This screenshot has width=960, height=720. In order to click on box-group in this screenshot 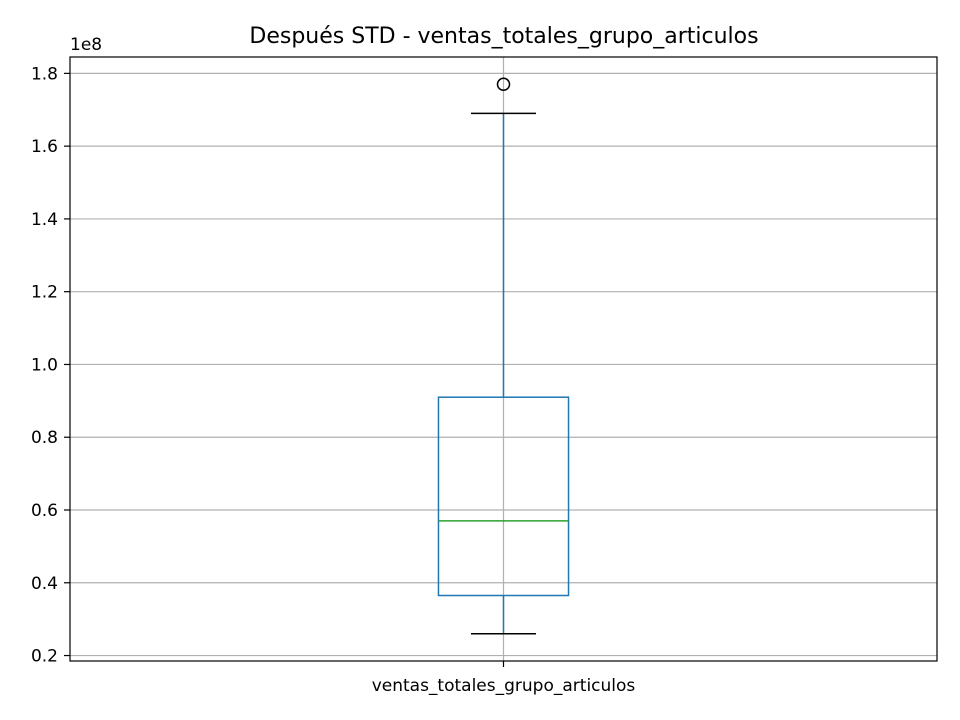, I will do `click(503, 356)`.